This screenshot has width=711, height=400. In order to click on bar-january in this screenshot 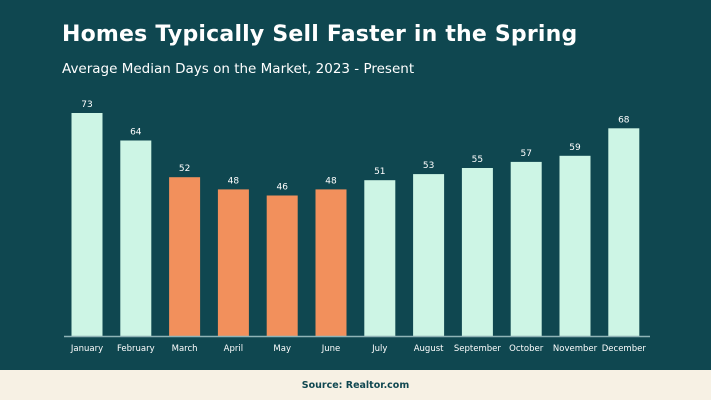, I will do `click(87, 224)`.